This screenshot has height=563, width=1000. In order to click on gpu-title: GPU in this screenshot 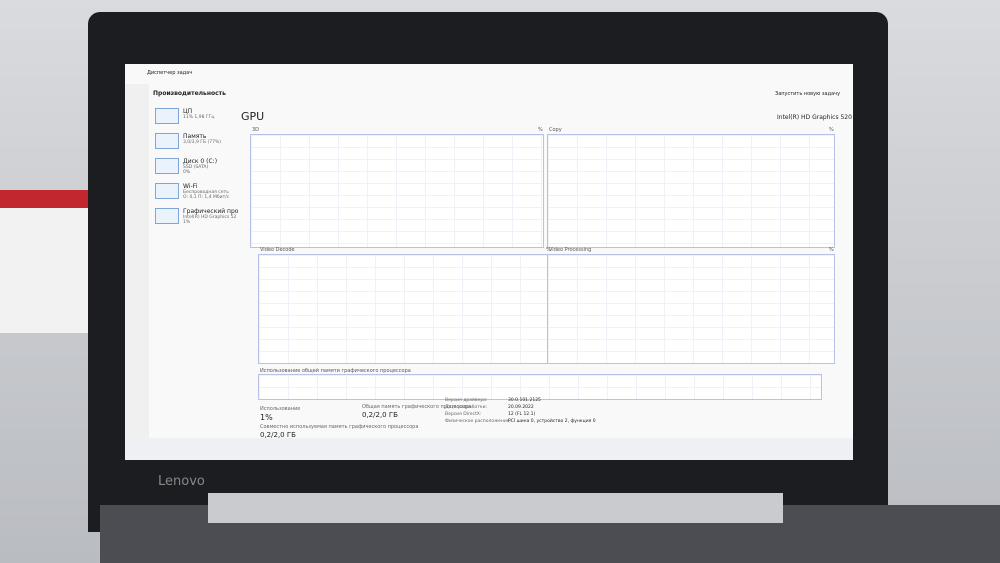, I will do `click(253, 116)`.